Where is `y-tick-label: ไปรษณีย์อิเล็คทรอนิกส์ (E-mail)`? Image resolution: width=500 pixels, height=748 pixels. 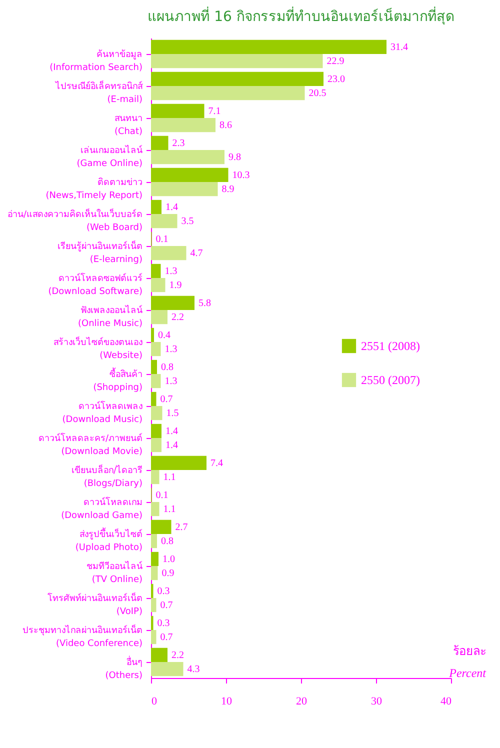
y-tick-label: ไปรษณีย์อิเล็คทรอนิกส์ (E-mail) is located at coordinates (99, 92).